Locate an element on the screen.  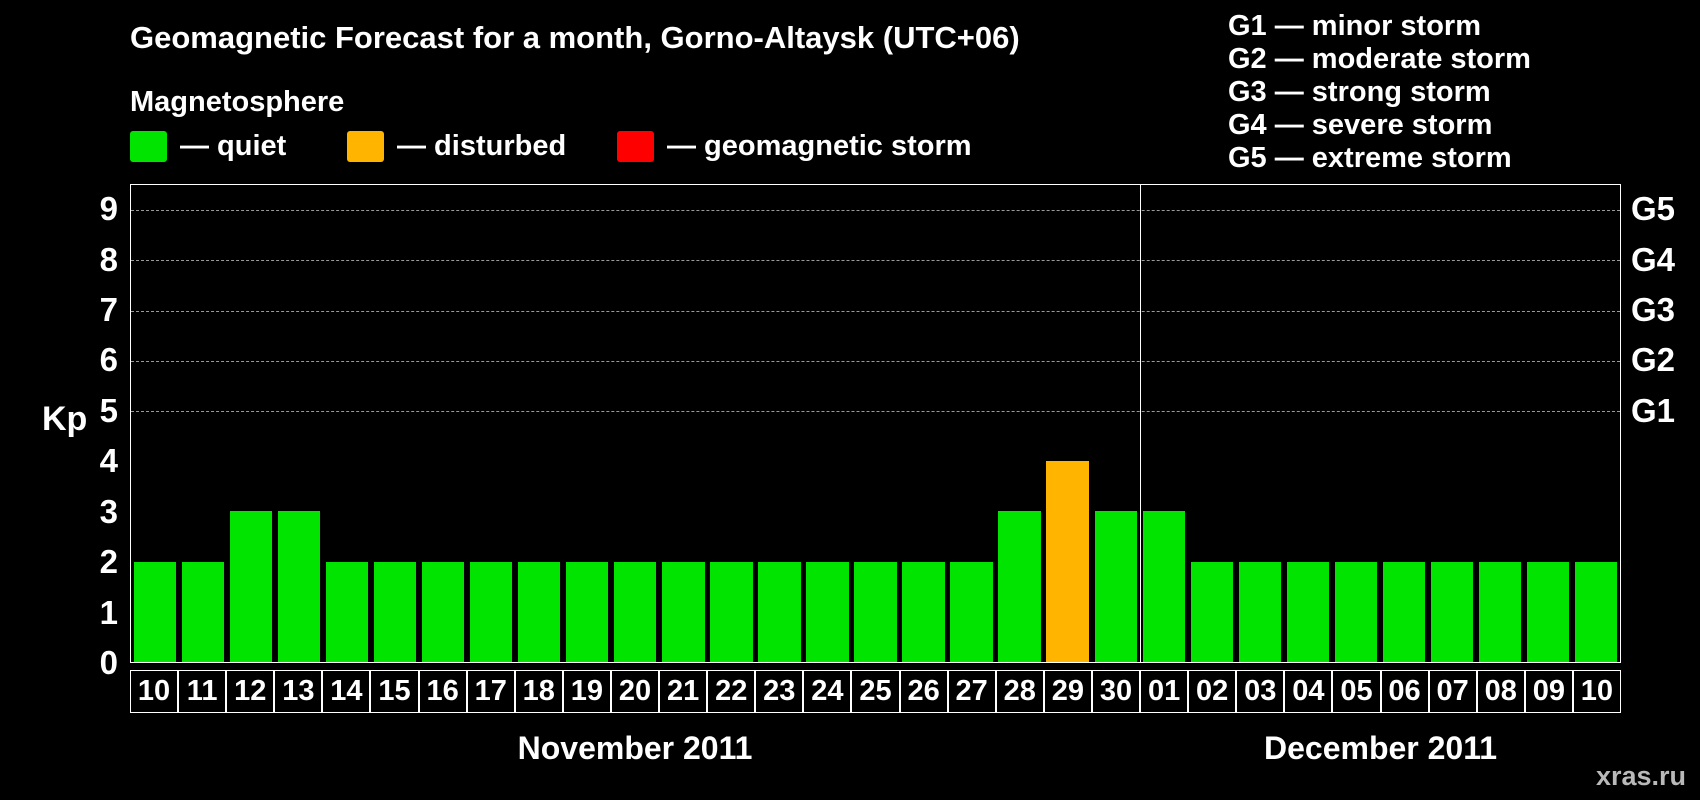
date-label-dec-02: 02 is located at coordinates (1212, 691).